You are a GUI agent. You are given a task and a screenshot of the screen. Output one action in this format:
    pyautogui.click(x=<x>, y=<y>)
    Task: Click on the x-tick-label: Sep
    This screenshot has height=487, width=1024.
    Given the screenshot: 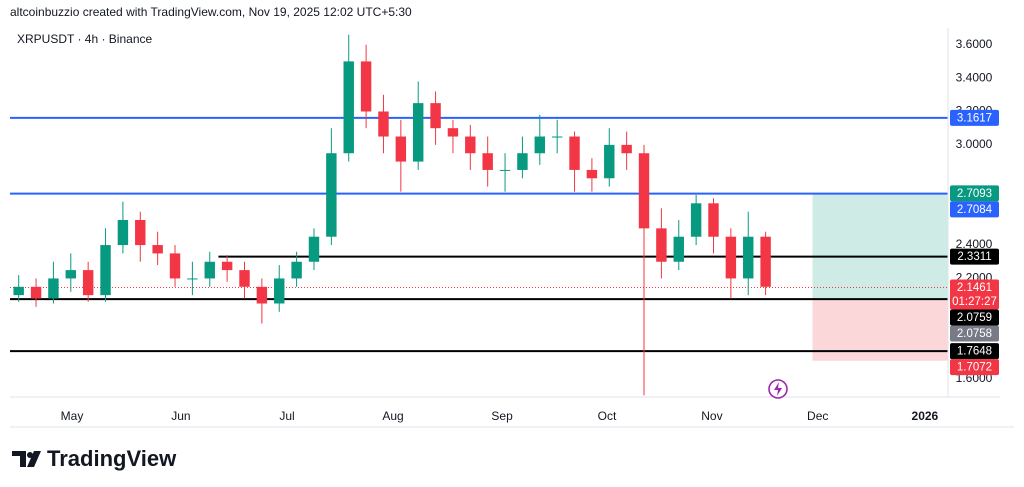 What is the action you would take?
    pyautogui.click(x=502, y=416)
    